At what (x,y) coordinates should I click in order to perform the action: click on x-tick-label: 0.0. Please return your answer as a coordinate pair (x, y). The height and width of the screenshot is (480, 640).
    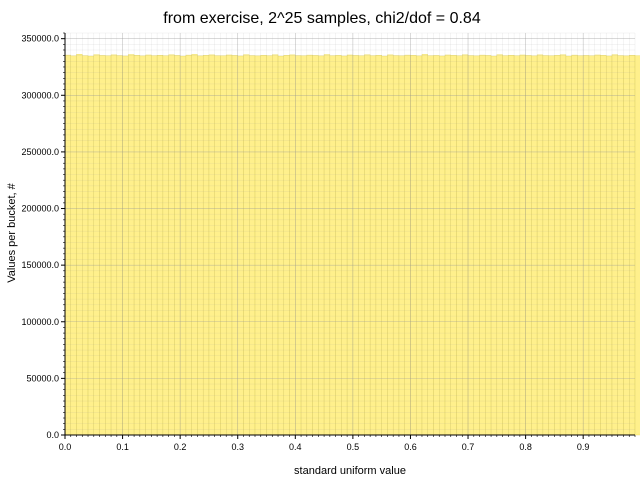
    Looking at the image, I should click on (65, 447).